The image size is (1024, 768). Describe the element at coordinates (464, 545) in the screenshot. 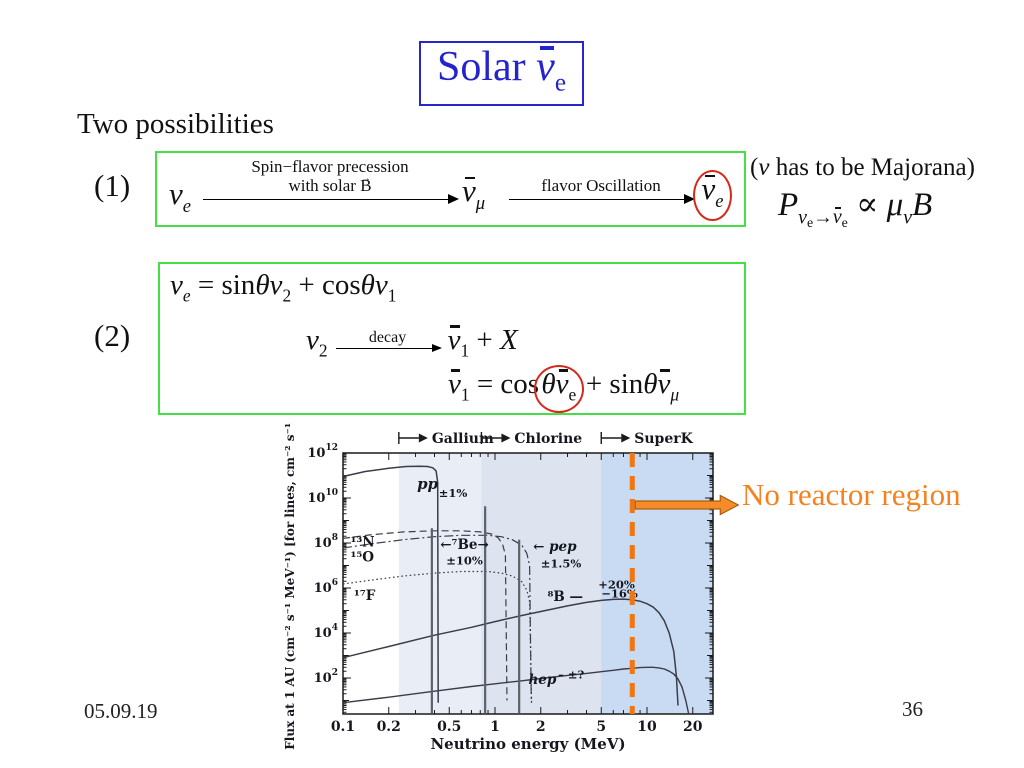

I see `chart-annotation: ←⁷Be→` at that location.